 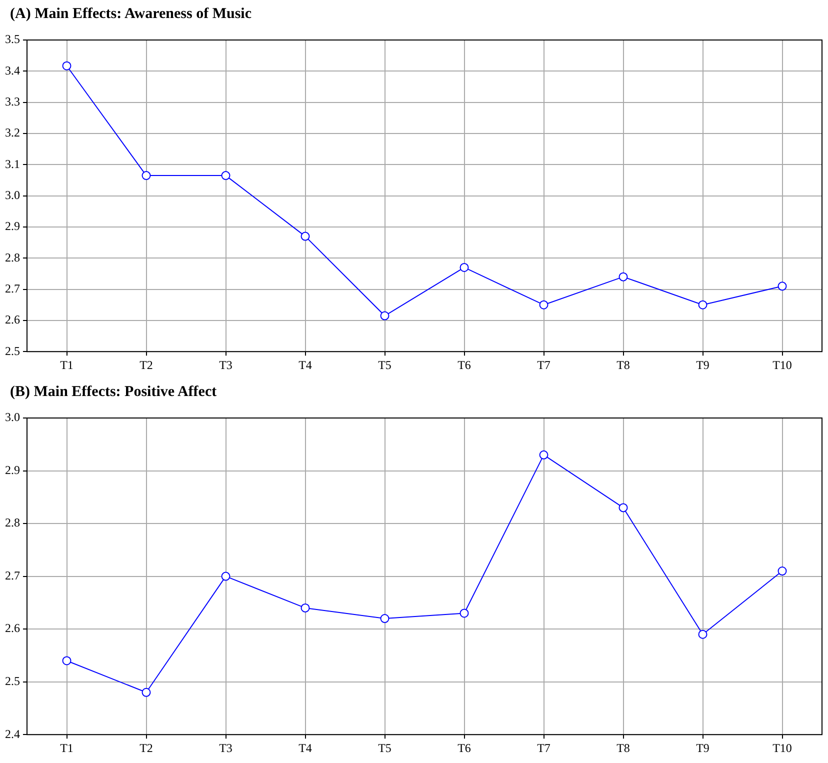 I want to click on y-tick-label: 3.4, so click(x=12, y=70).